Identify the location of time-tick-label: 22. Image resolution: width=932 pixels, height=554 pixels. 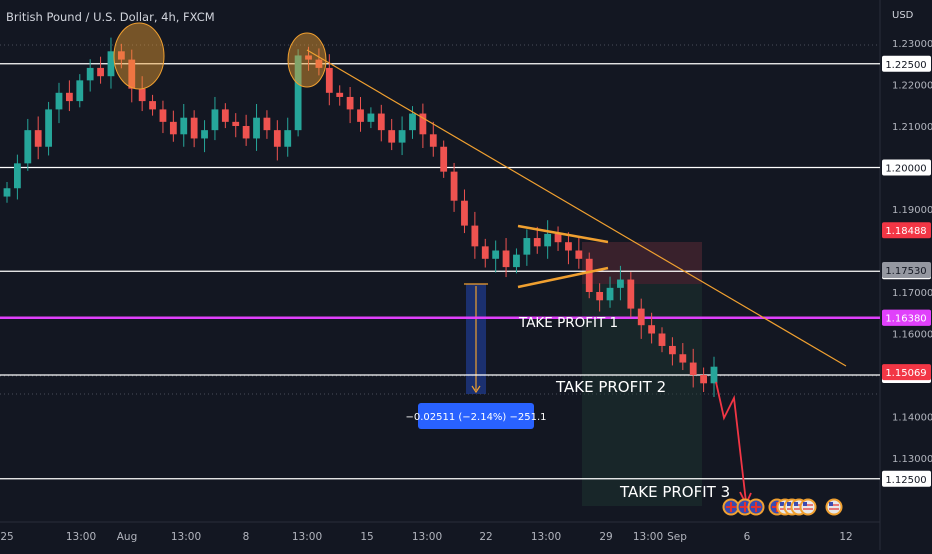
(485, 537).